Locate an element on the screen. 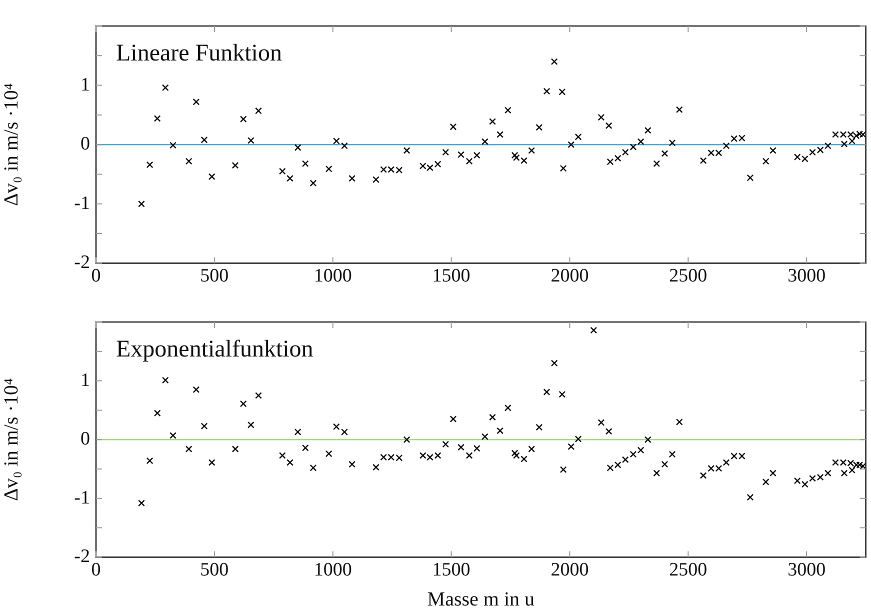 The width and height of the screenshot is (871, 616). text: Lineare Funktion is located at coordinates (199, 53).